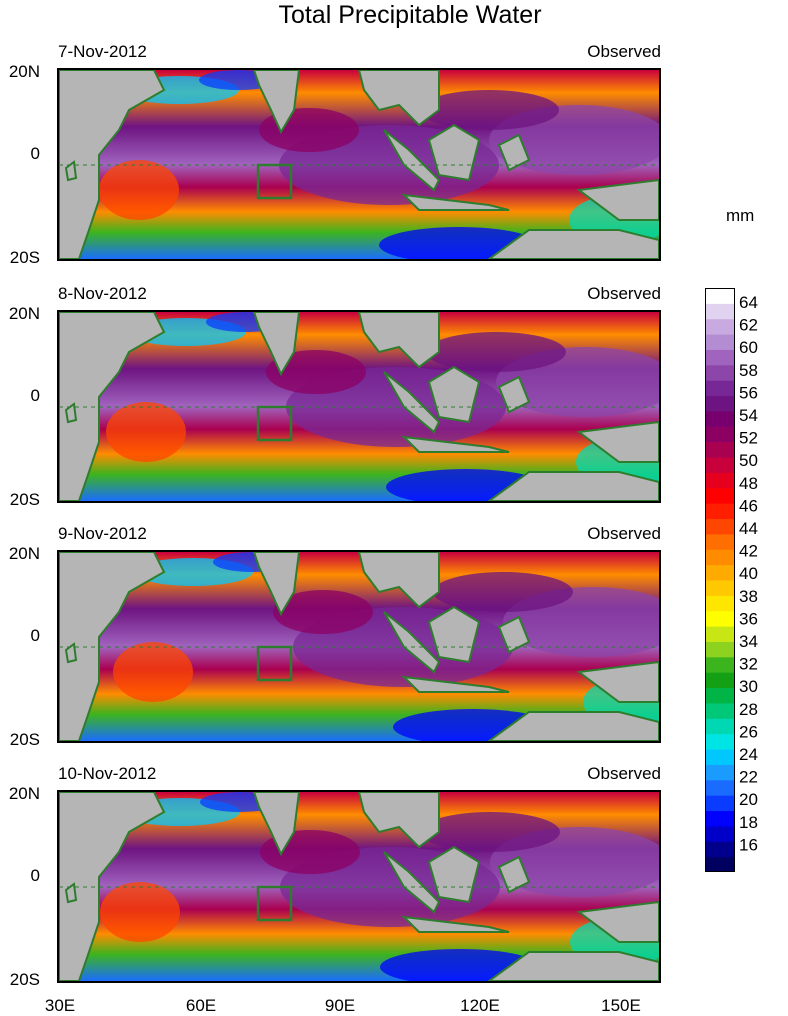  Describe the element at coordinates (748, 664) in the screenshot. I see `colorbar-label: 32` at that location.